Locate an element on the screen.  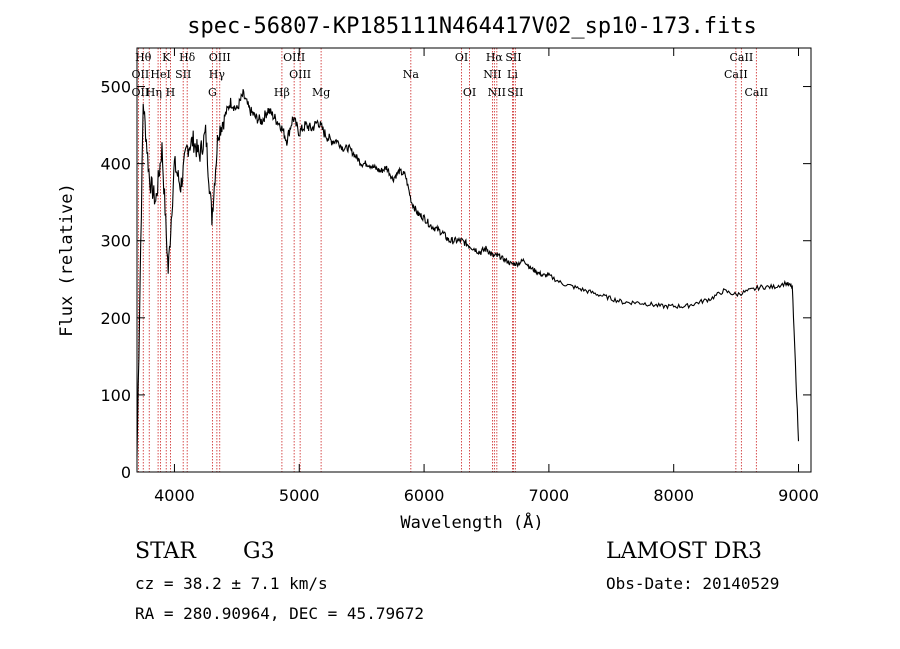
line-label: Hη is located at coordinates (154, 92).